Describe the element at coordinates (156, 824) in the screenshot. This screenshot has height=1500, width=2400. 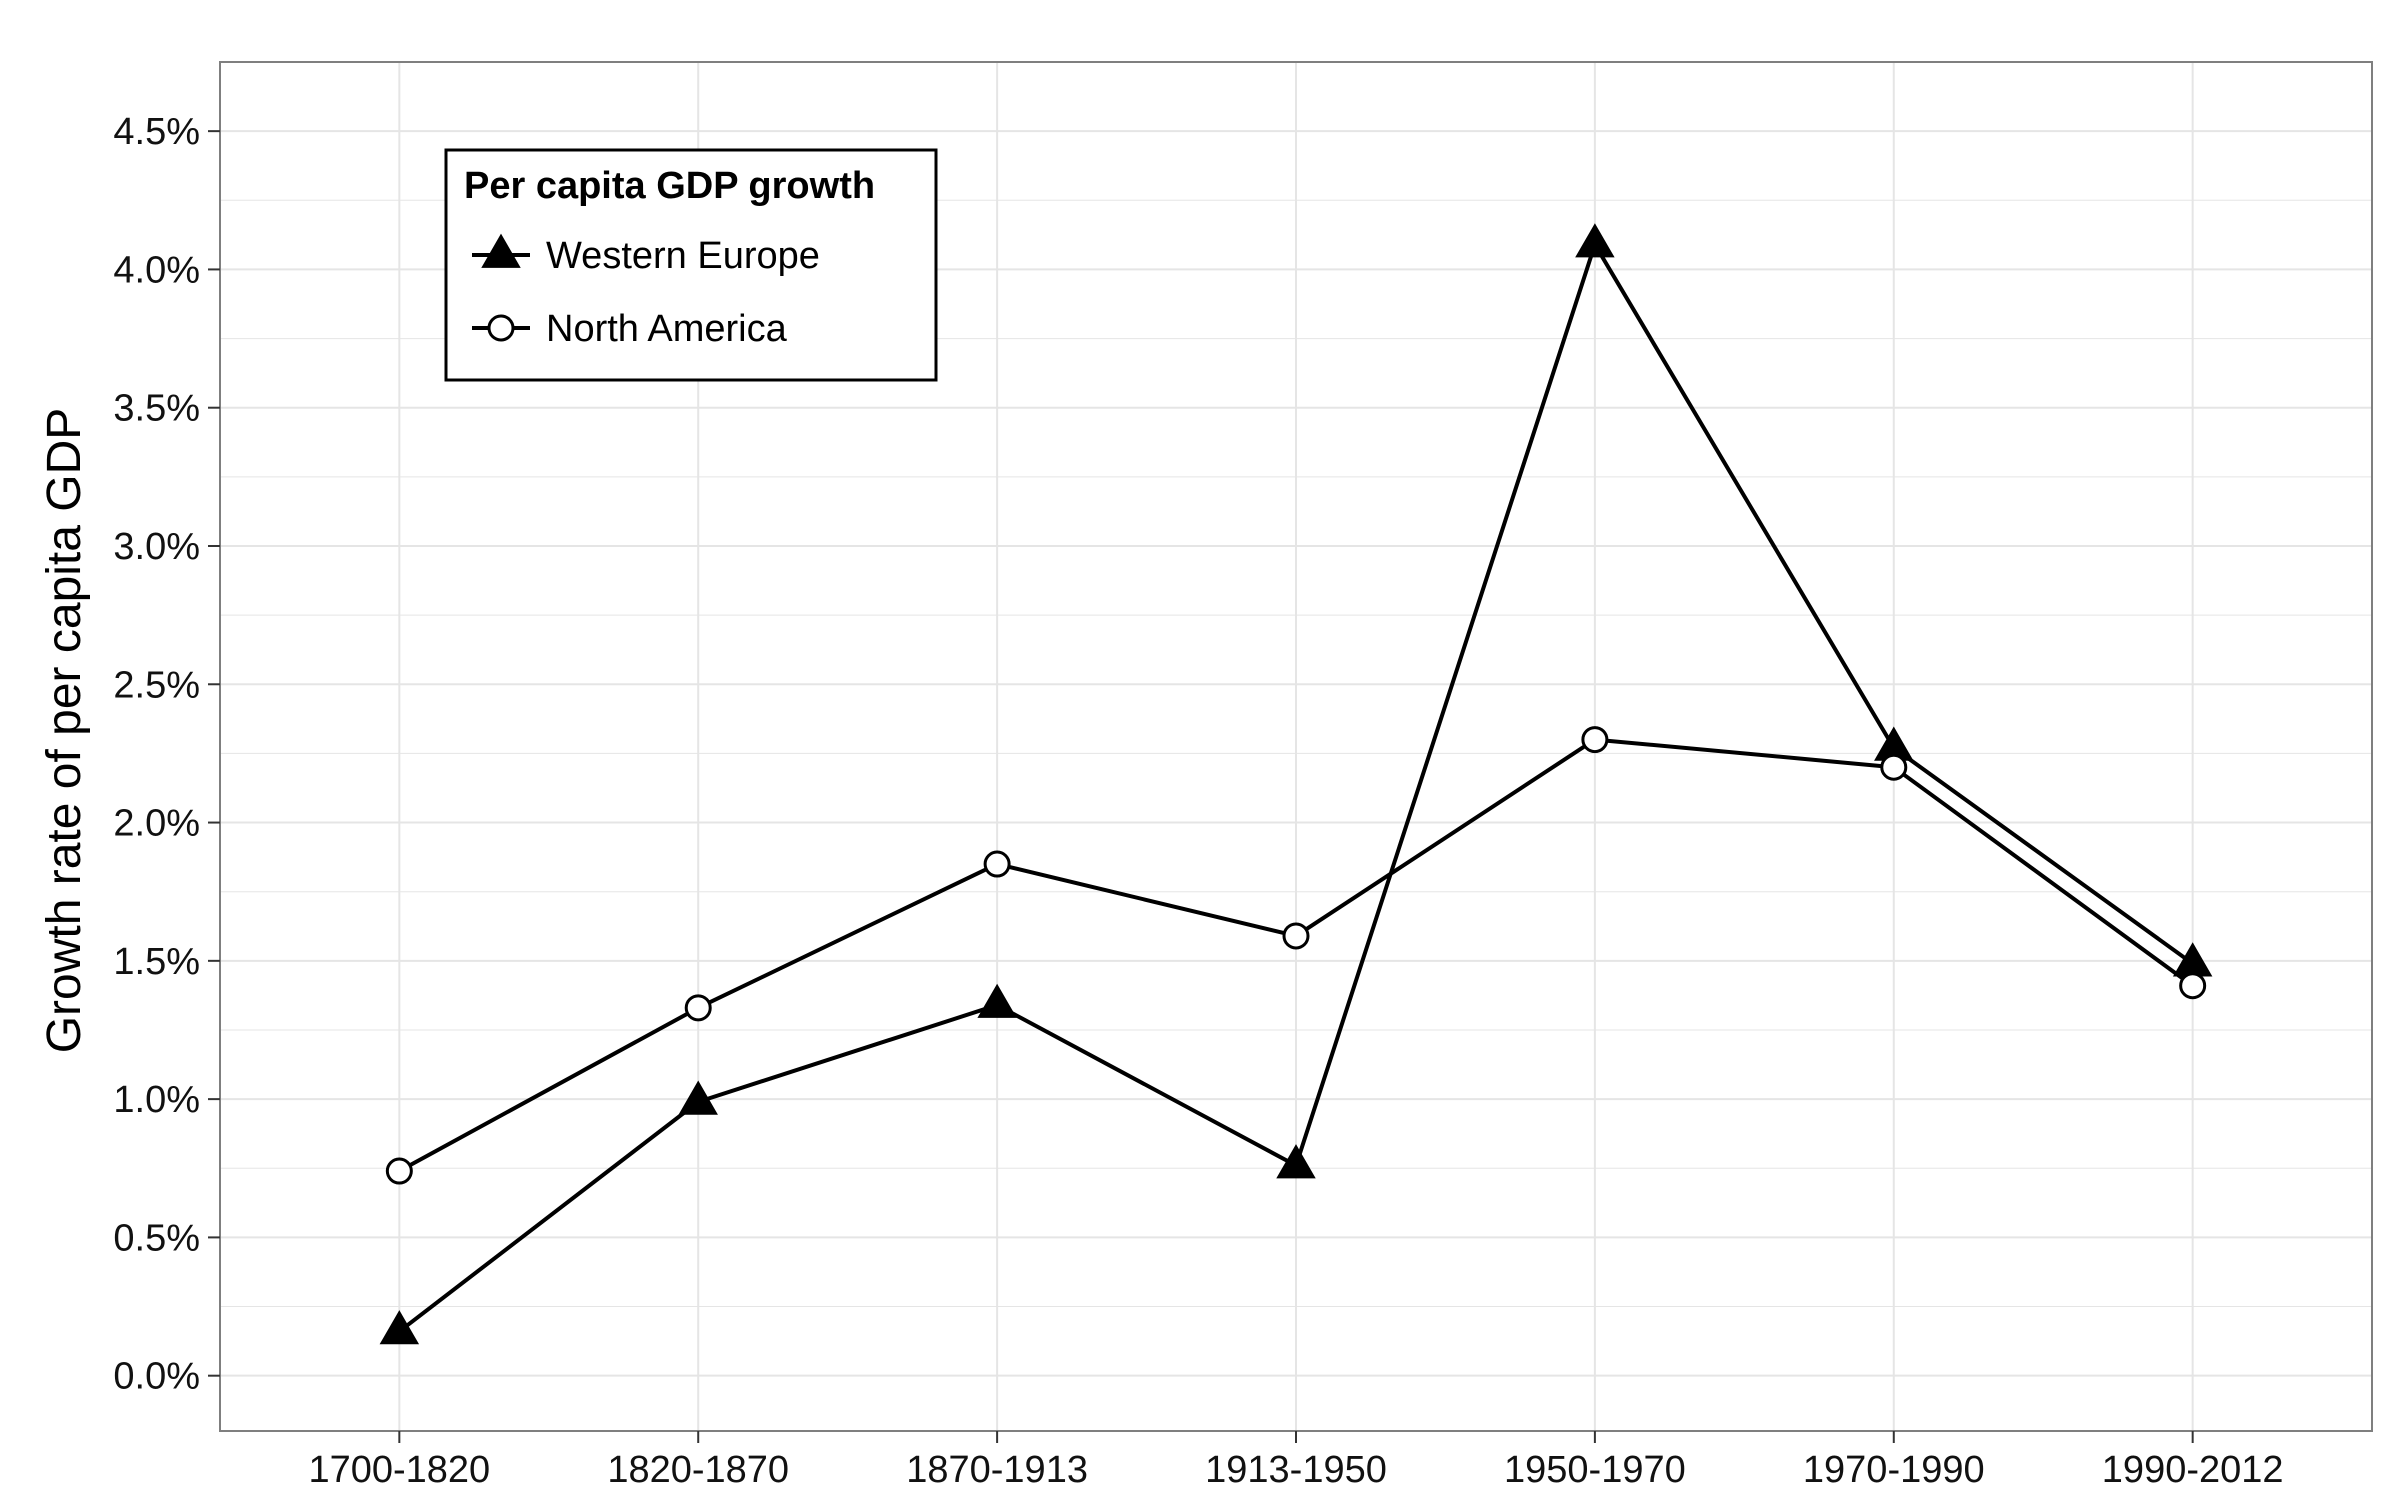
I see `y-tick-label: 2.0%` at that location.